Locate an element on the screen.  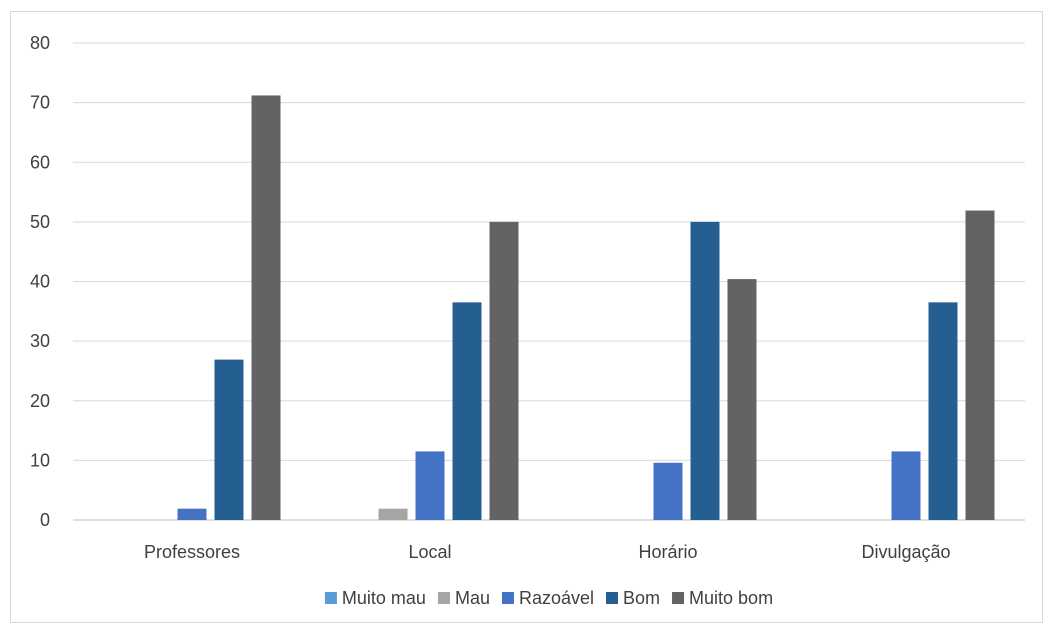
bar-professores-muito-bom is located at coordinates (266, 307).